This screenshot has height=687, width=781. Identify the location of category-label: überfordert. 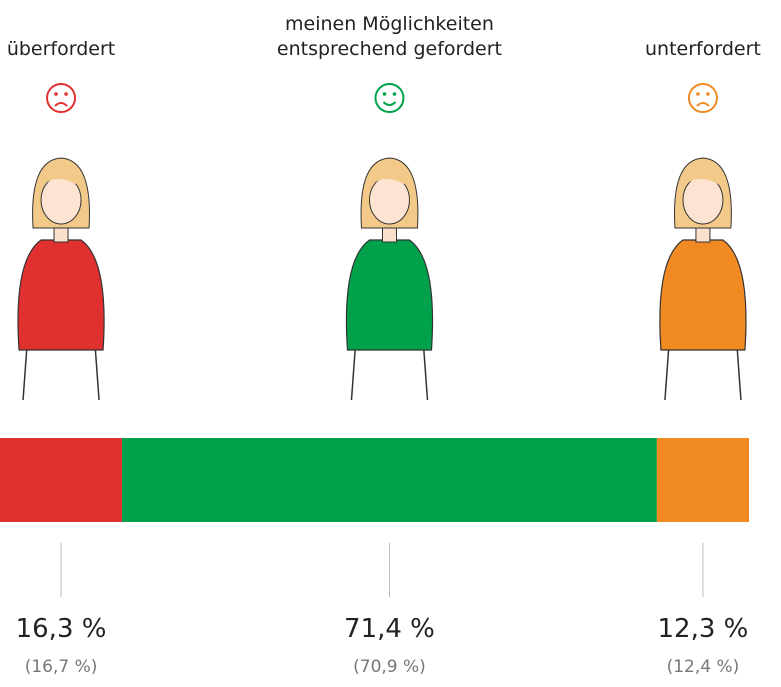
(90, 34).